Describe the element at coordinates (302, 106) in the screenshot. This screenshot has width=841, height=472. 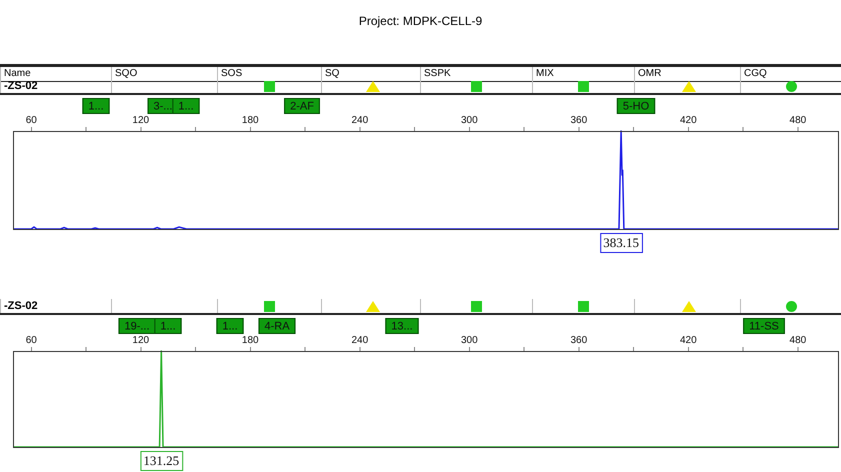
I see `text: 2-AF` at that location.